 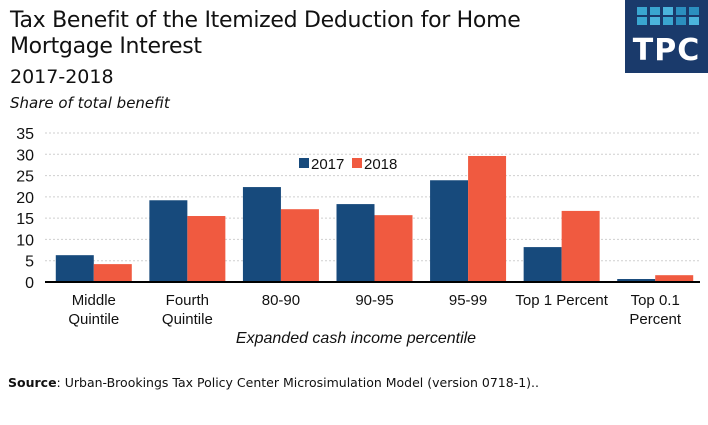 What do you see at coordinates (62, 77) in the screenshot?
I see `chart-subtitle: 2017-2018` at bounding box center [62, 77].